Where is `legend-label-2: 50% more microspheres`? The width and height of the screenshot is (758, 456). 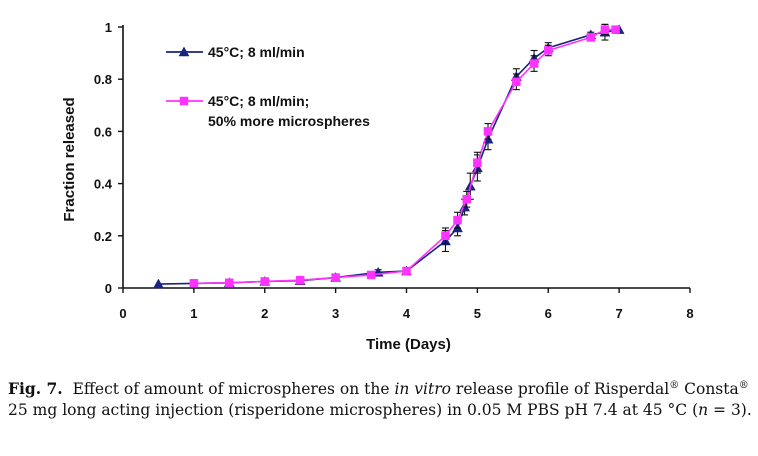
legend-label-2: 50% more microspheres is located at coordinates (289, 121).